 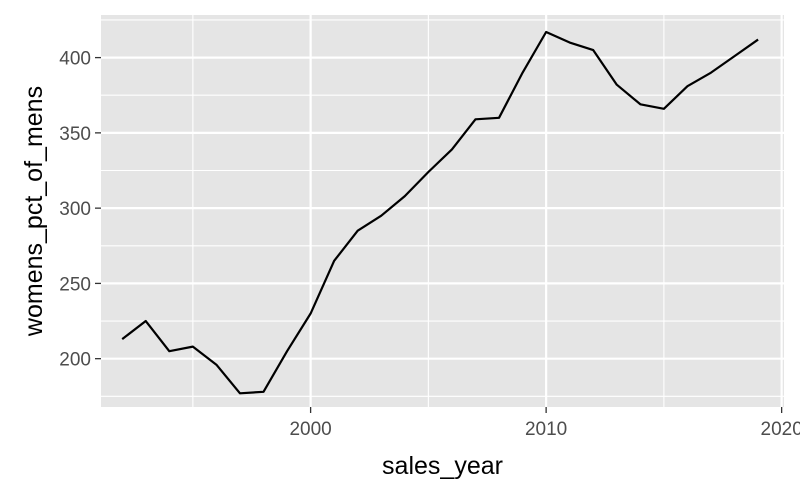 What do you see at coordinates (34, 211) in the screenshot?
I see `y-axis-title: womens_pct_of_mens` at bounding box center [34, 211].